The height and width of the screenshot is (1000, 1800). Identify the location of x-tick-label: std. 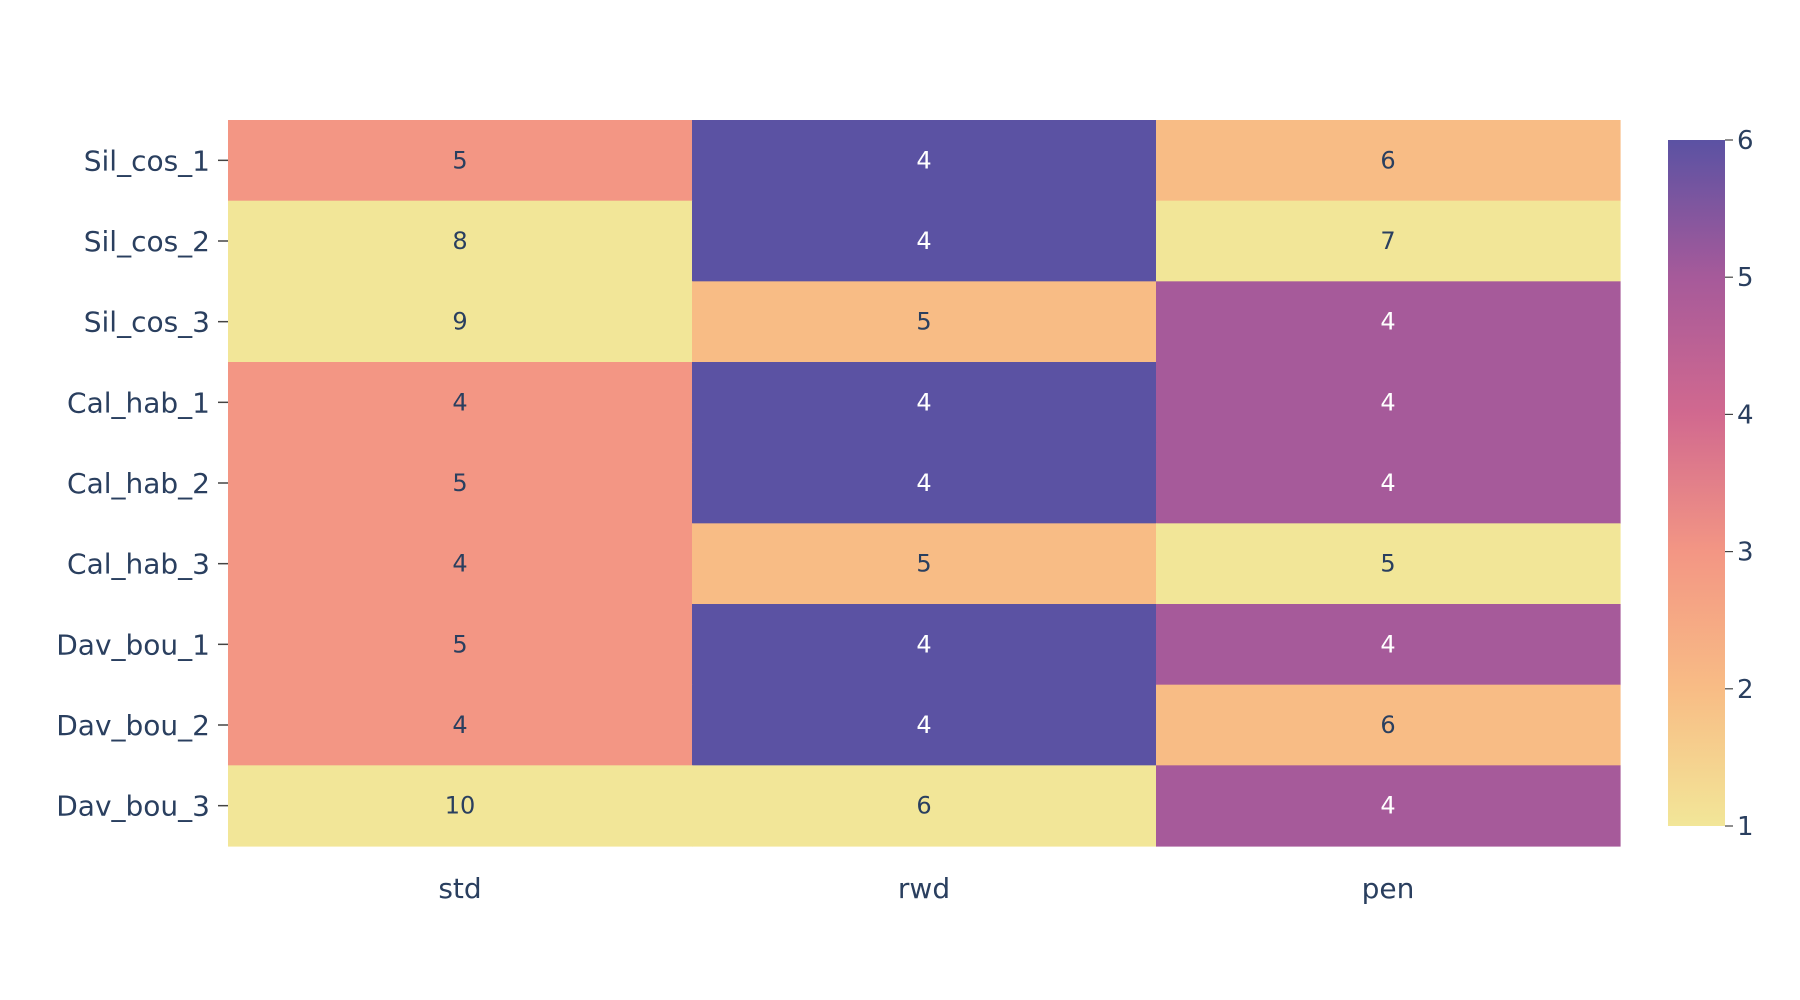
(459, 888).